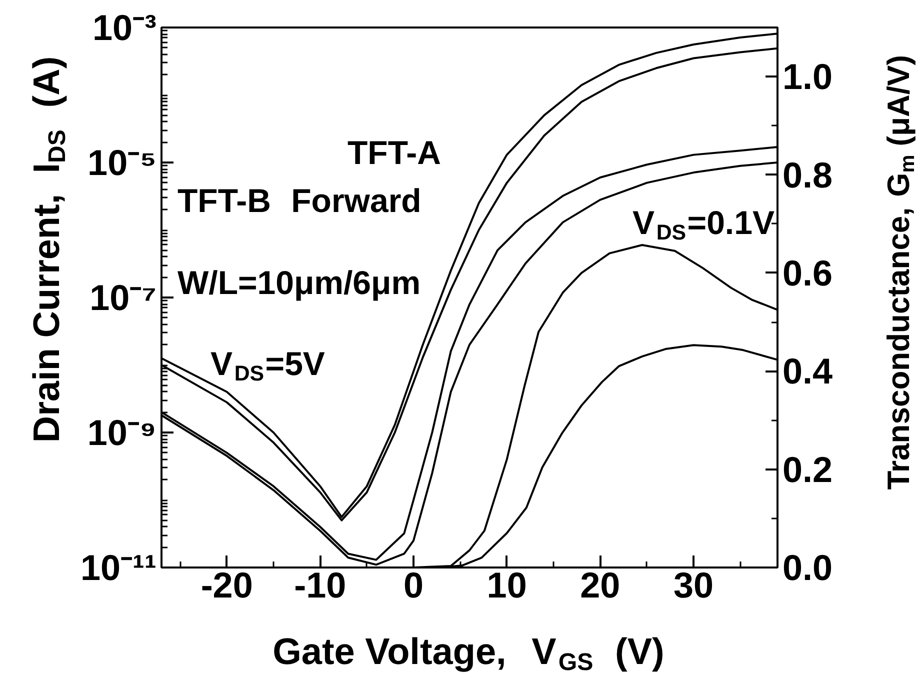 The image size is (921, 675). Describe the element at coordinates (807, 469) in the screenshot. I see `y2-tick-label: 0.2` at that location.